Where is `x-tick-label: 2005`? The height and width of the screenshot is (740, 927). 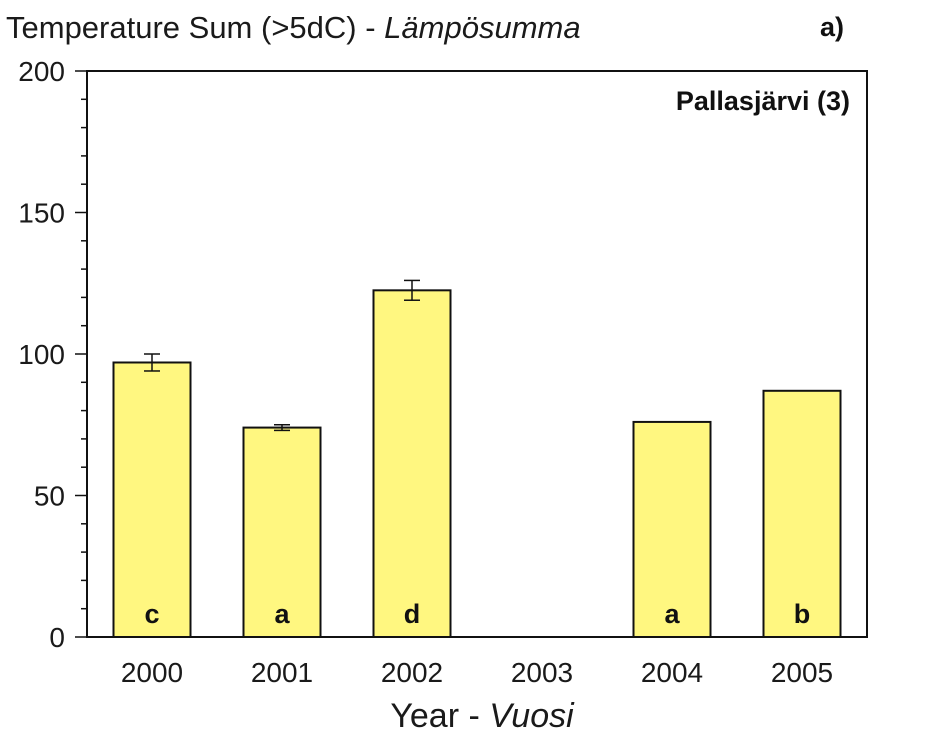
x-tick-label: 2005 is located at coordinates (802, 672).